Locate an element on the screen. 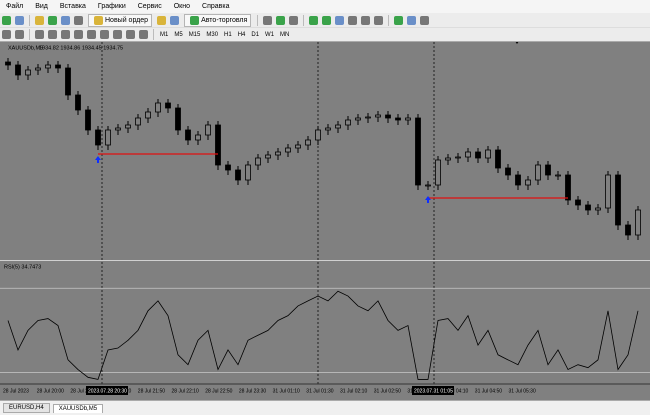  time-label: 31 Jul 01:30 is located at coordinates (319, 391).